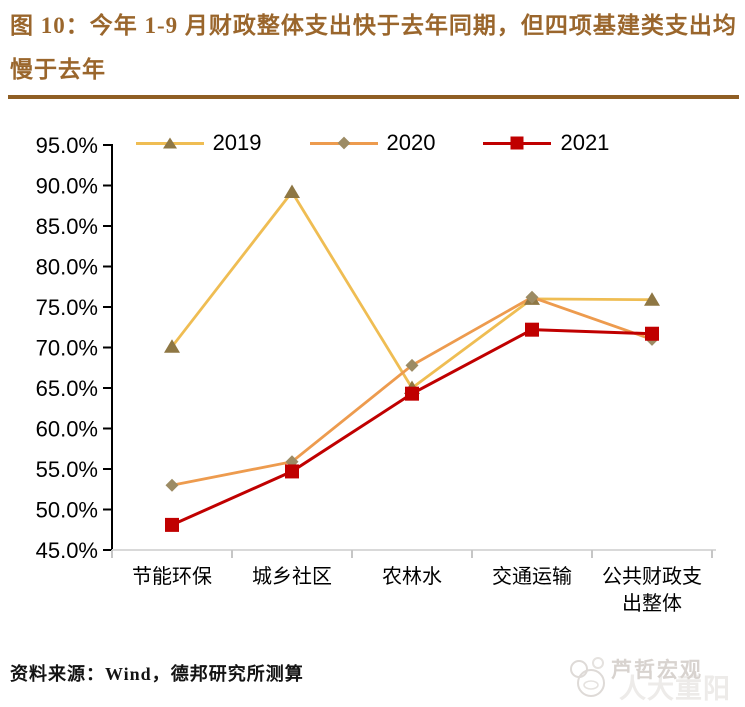 This screenshot has height=707, width=745. What do you see at coordinates (67, 226) in the screenshot?
I see `y-tick-label: 85.0%` at bounding box center [67, 226].